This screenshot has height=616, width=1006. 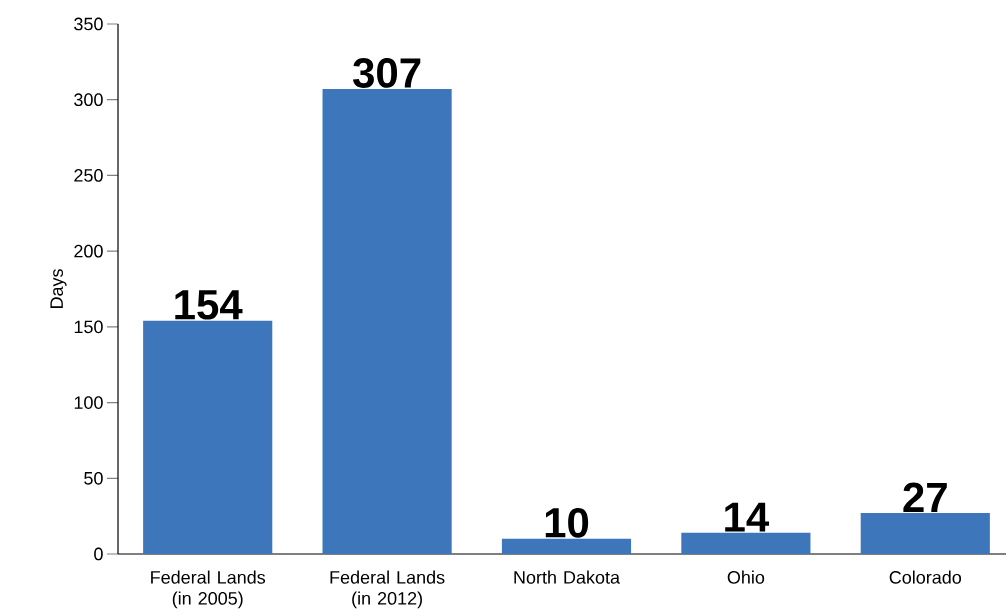 What do you see at coordinates (88, 402) in the screenshot?
I see `y-tick-label: 100` at bounding box center [88, 402].